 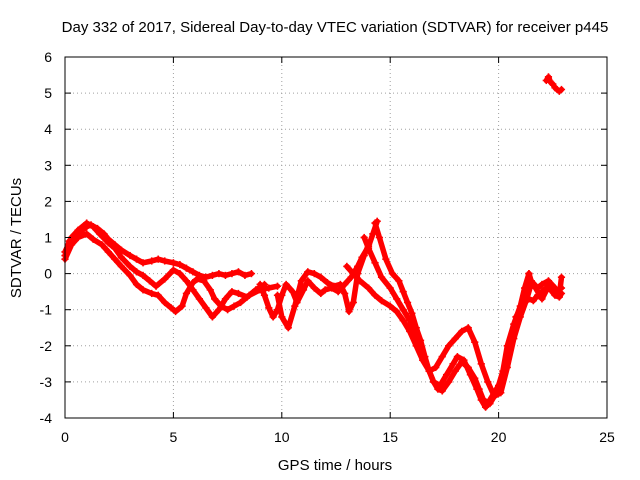 What do you see at coordinates (48, 201) in the screenshot?
I see `y-tick-label: 2` at bounding box center [48, 201].